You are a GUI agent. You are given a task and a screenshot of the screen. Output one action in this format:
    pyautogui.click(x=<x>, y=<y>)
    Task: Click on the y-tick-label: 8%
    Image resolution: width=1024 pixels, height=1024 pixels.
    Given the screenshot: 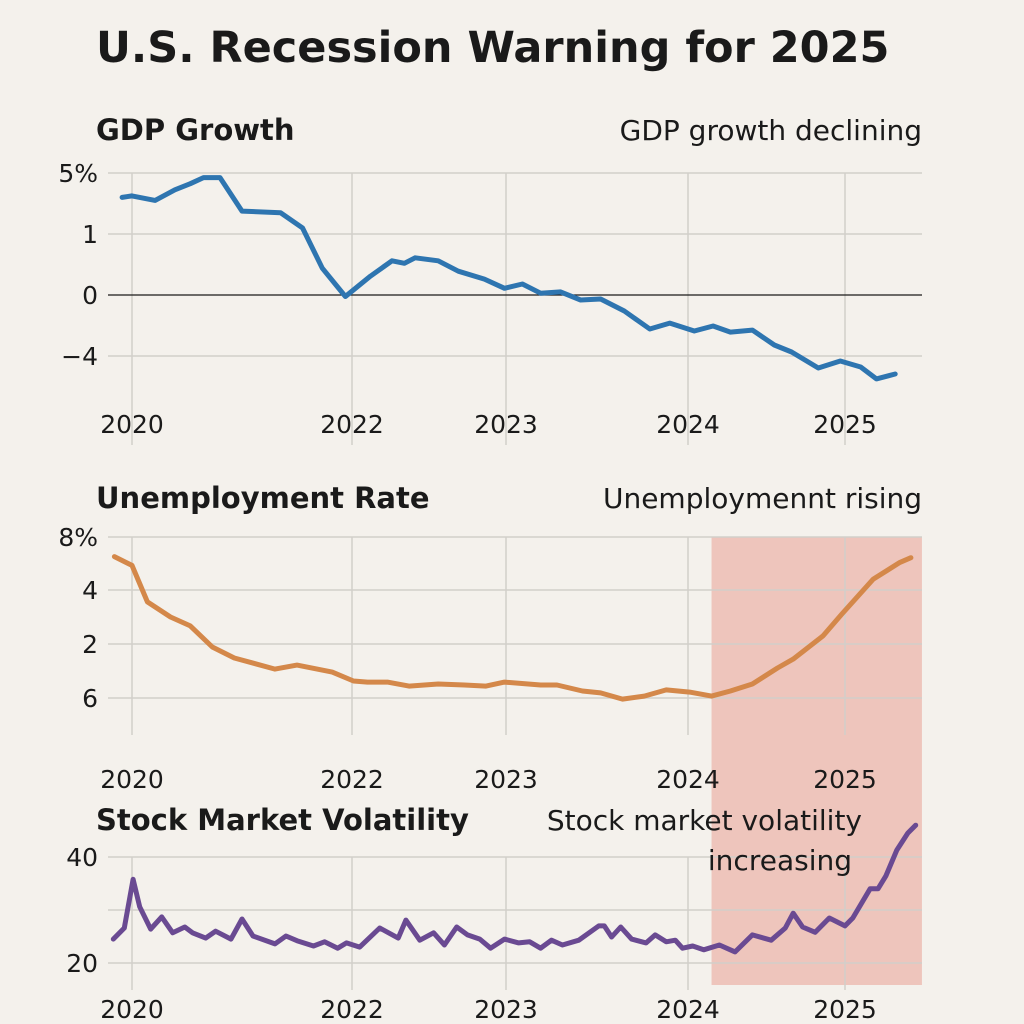 What is the action you would take?
    pyautogui.click(x=78, y=537)
    